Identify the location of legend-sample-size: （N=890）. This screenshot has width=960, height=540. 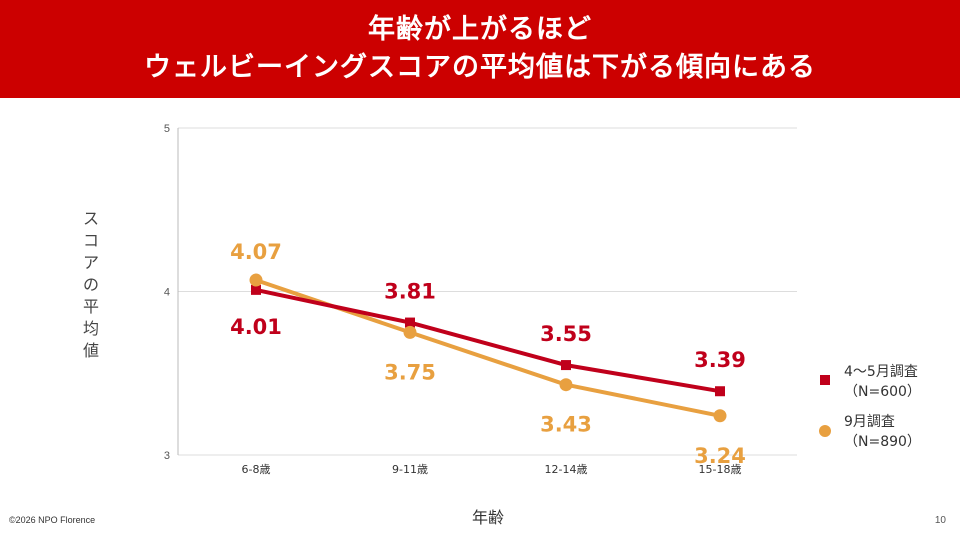
(882, 442).